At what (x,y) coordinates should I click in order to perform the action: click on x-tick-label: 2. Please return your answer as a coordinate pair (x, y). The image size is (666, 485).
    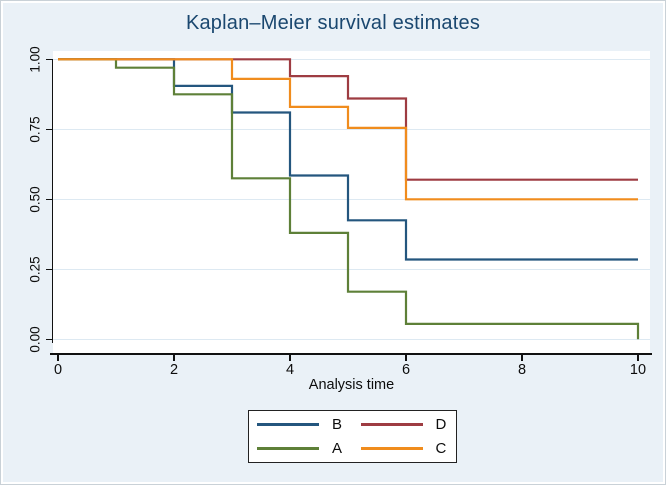
    Looking at the image, I should click on (174, 370).